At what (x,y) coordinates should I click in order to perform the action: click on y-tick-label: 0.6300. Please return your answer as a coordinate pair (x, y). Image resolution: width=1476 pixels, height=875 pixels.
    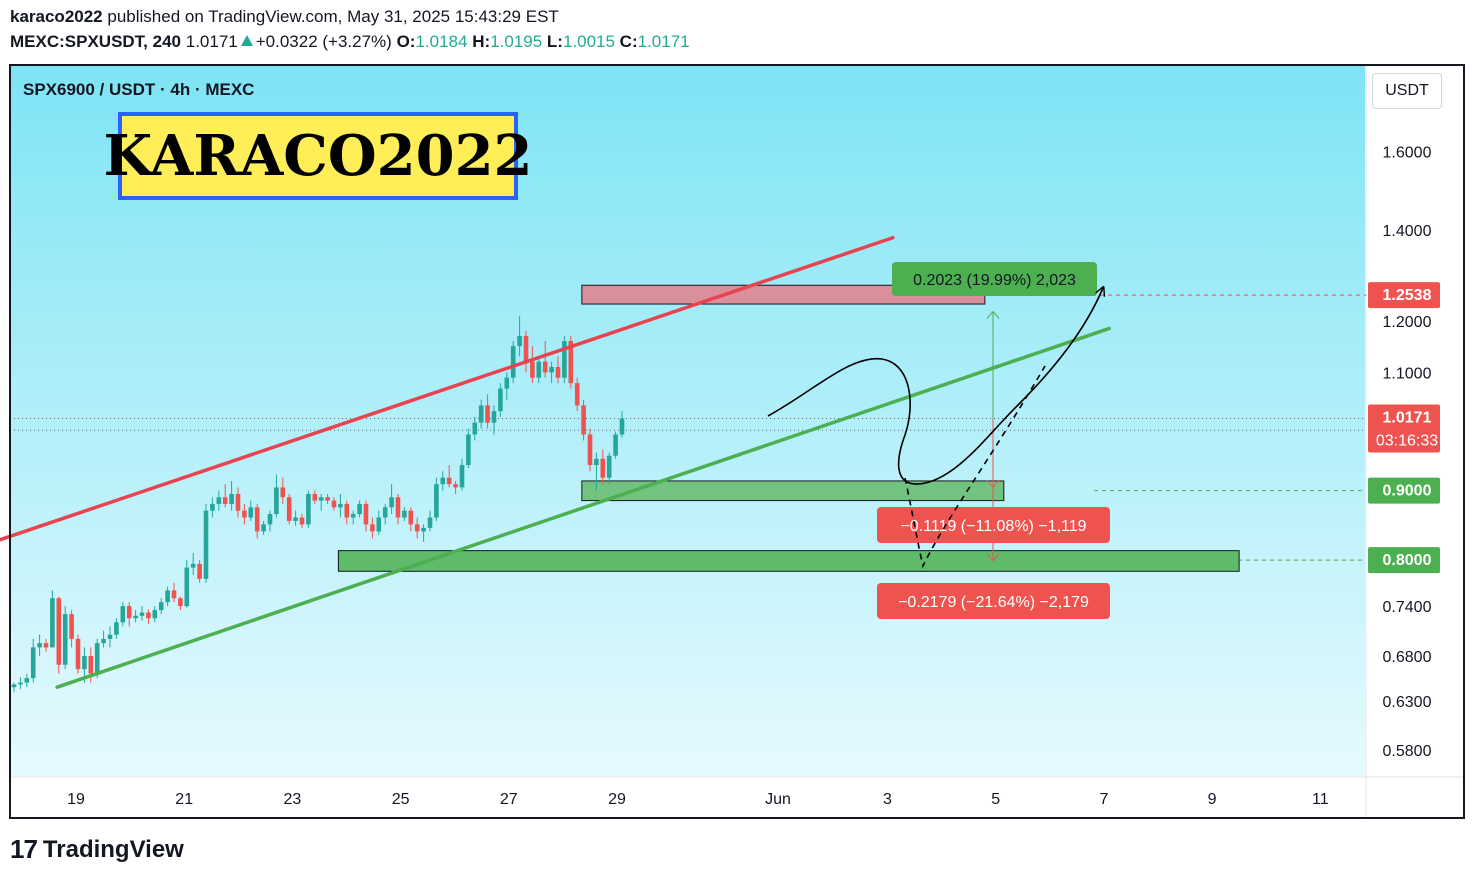
    Looking at the image, I should click on (1407, 702).